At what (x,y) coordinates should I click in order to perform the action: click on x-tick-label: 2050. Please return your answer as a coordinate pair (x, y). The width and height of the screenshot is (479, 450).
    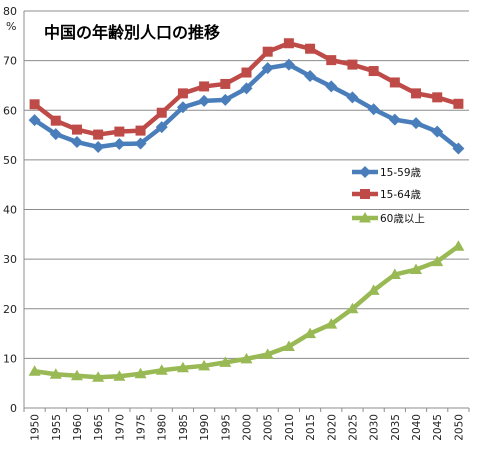
    Looking at the image, I should click on (459, 427).